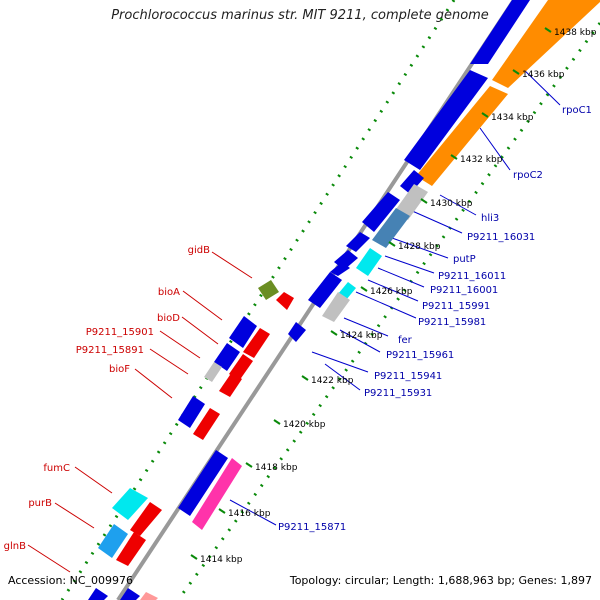 The image size is (600, 600). I want to click on accession-text: Accession: NC_009976, so click(71, 580).